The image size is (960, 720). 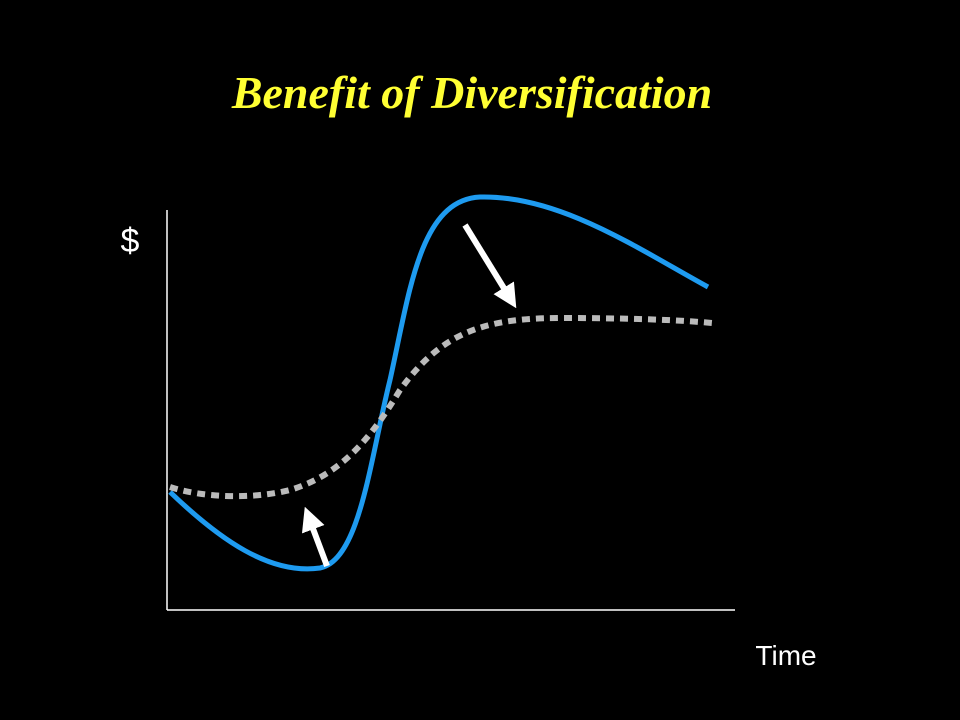 I want to click on y-axis-label: $, so click(x=130, y=241).